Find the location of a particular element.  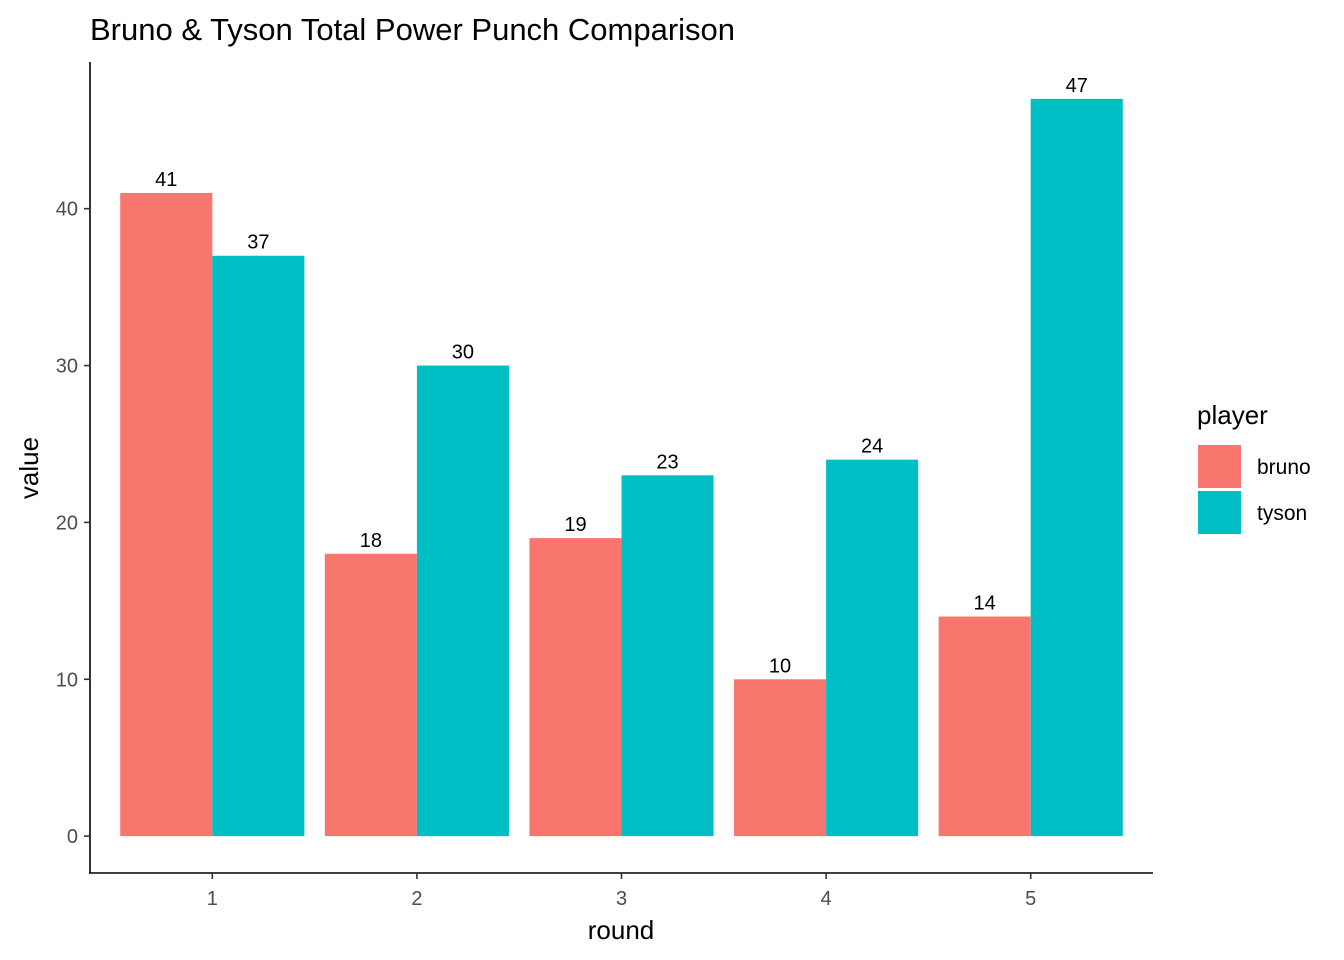

x-axis-ticks: 1 2 3 4 5 is located at coordinates (621, 891).